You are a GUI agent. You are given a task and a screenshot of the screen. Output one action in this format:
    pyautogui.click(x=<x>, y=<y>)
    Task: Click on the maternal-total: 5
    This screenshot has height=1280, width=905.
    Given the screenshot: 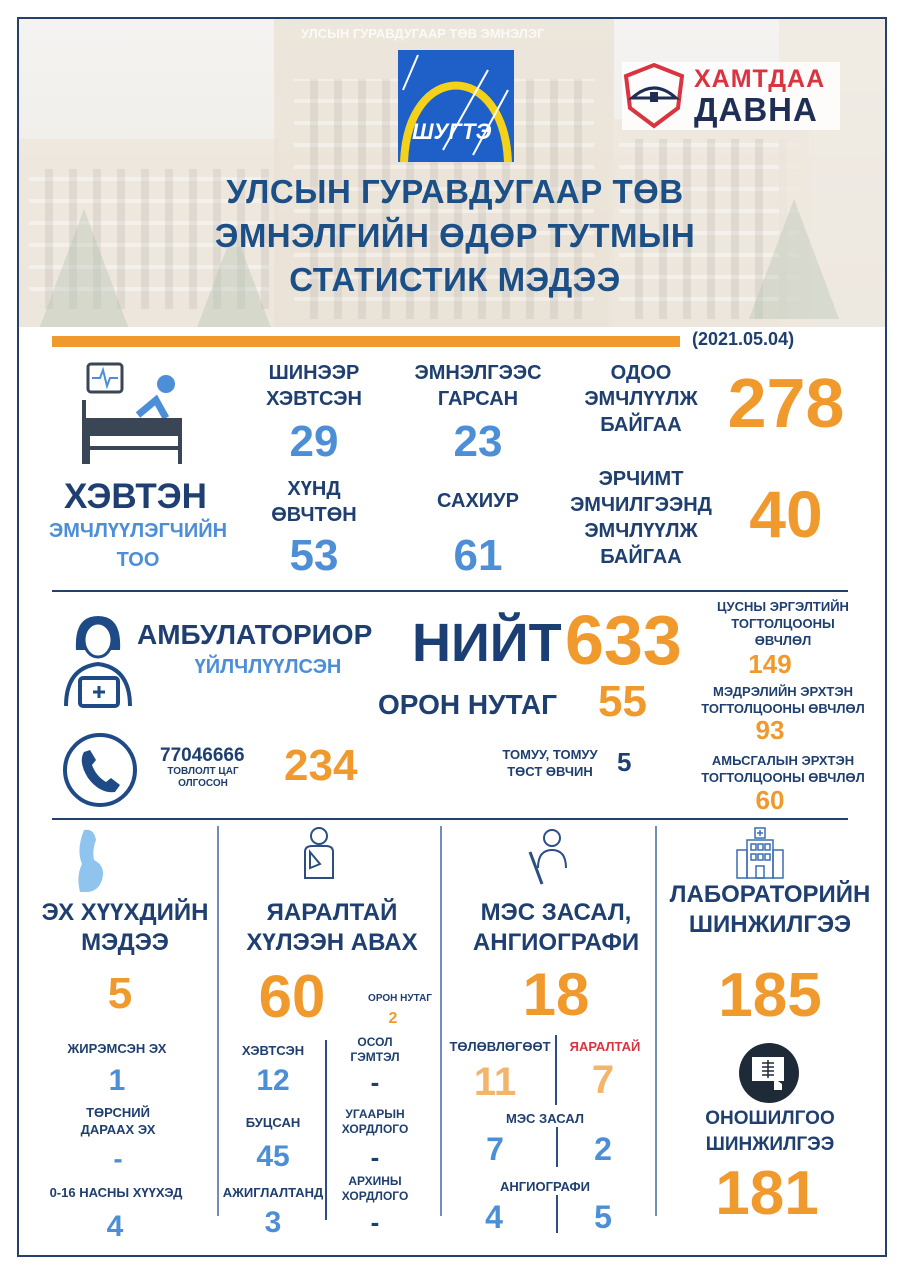 What is the action you would take?
    pyautogui.click(x=120, y=993)
    